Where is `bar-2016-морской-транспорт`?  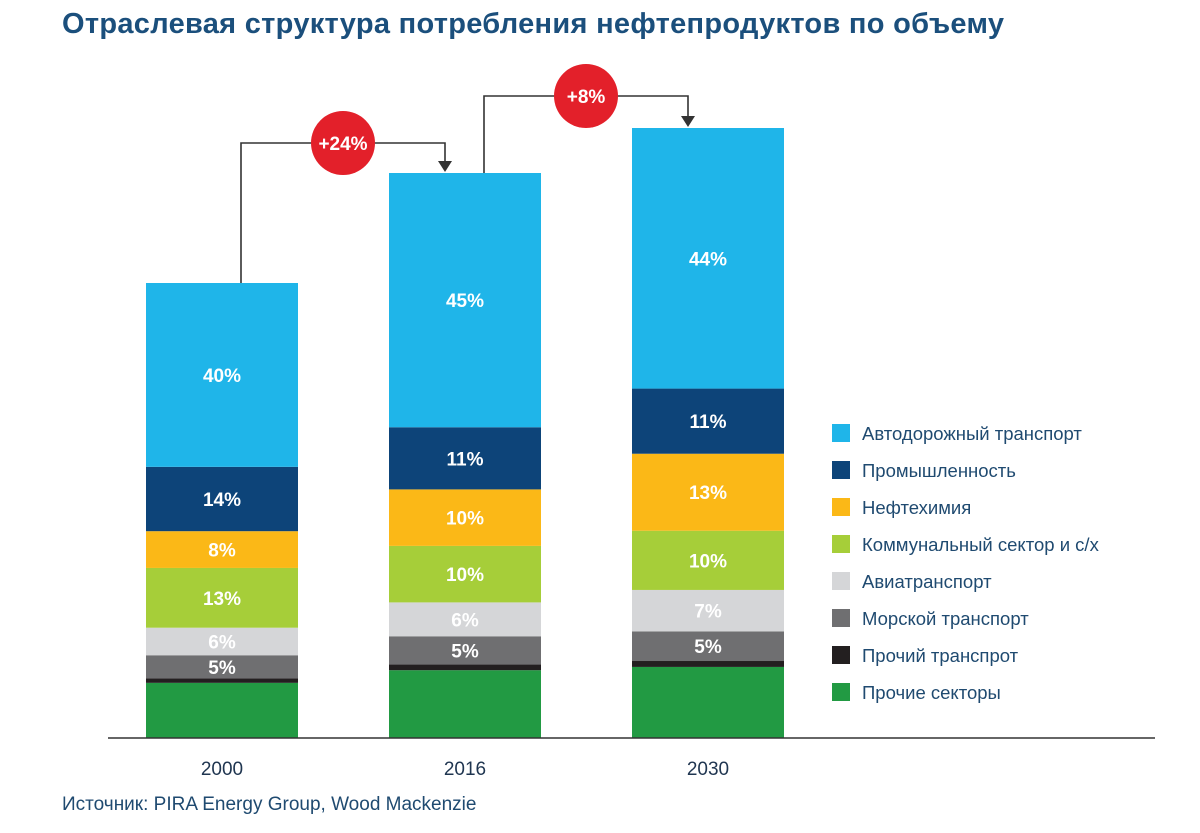
bar-2016-морской-транспорт is located at coordinates (465, 650).